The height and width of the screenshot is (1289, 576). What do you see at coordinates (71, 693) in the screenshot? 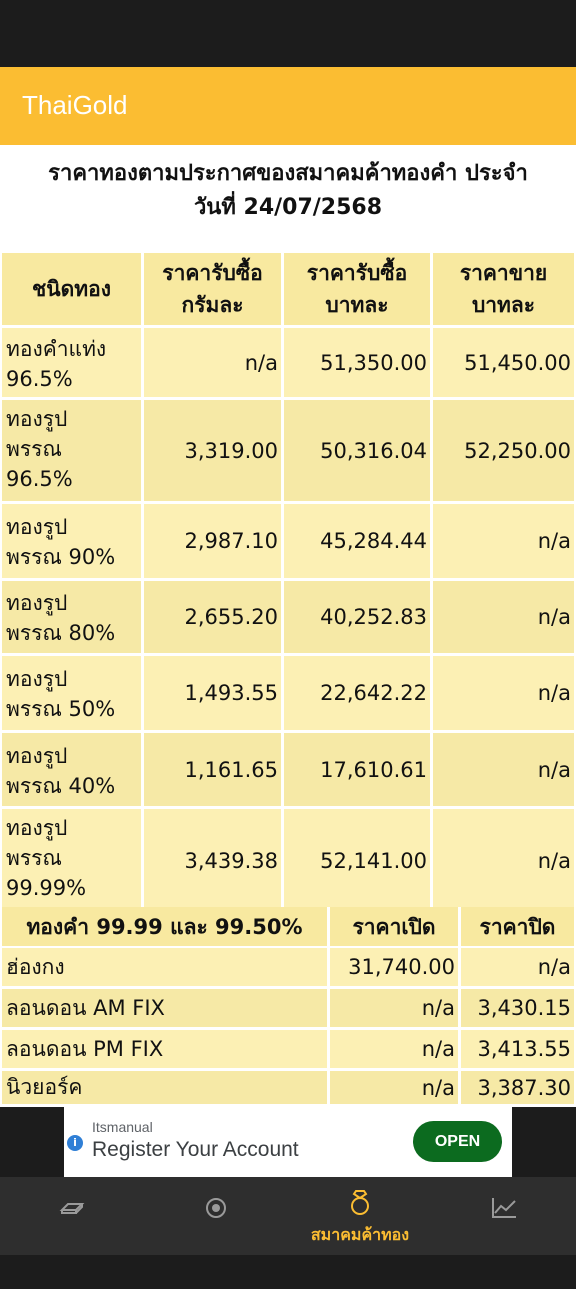
I see `gold-type-cell: ทองรูป พรรณ 50%` at bounding box center [71, 693].